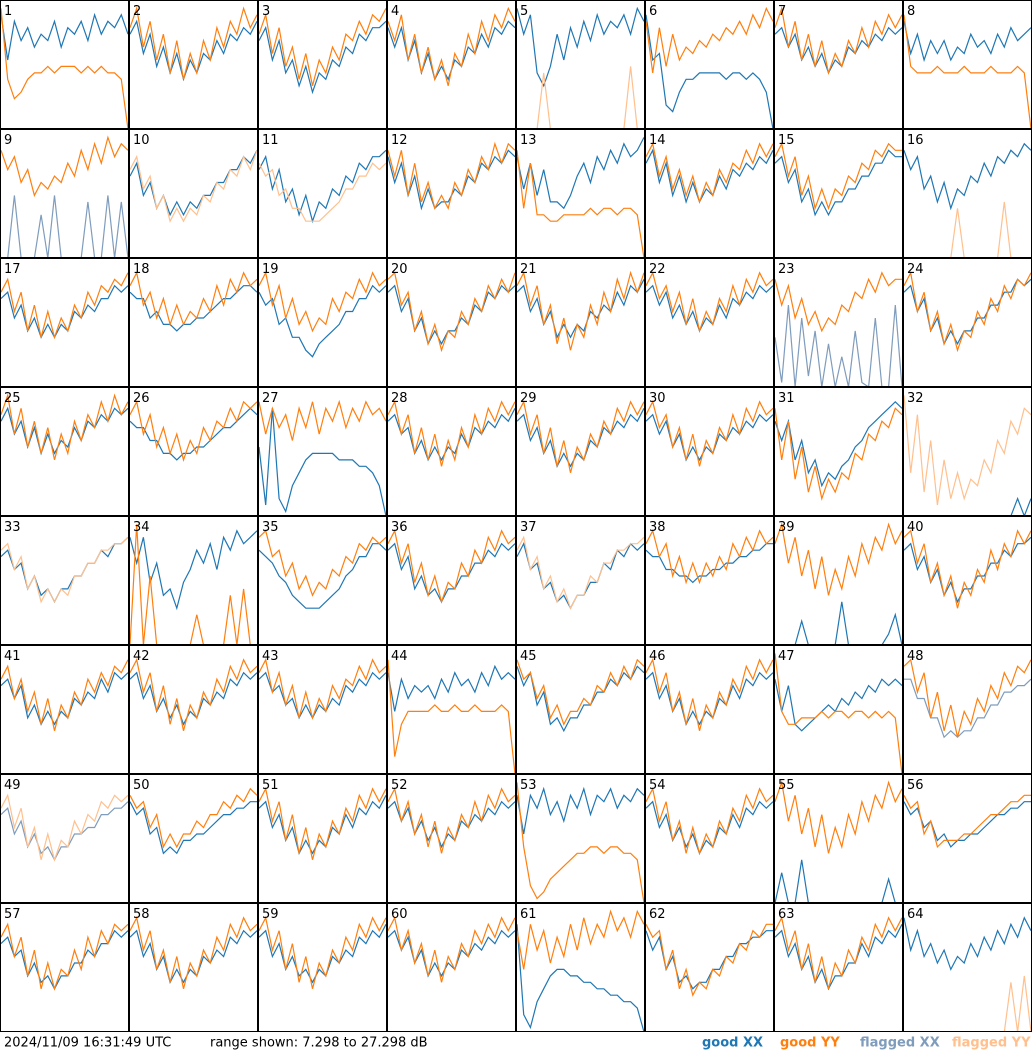 The image size is (1033, 1057). What do you see at coordinates (12, 656) in the screenshot?
I see `panel-label: 41` at bounding box center [12, 656].